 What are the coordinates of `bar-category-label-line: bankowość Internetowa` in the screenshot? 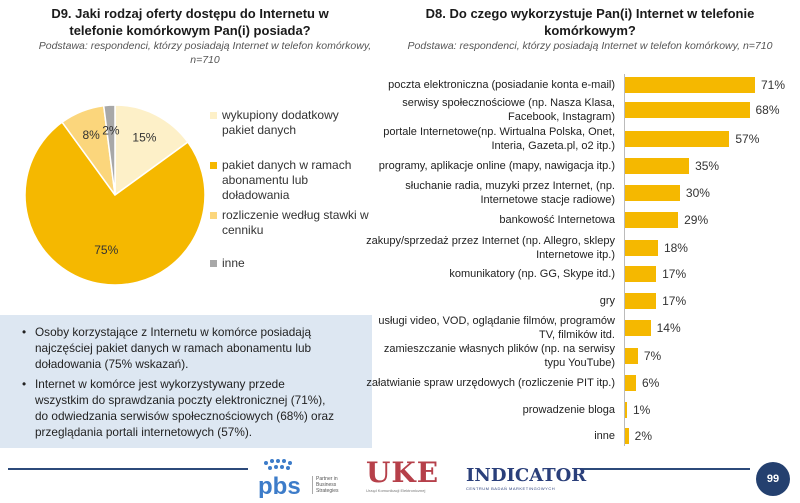 It's located at (557, 220).